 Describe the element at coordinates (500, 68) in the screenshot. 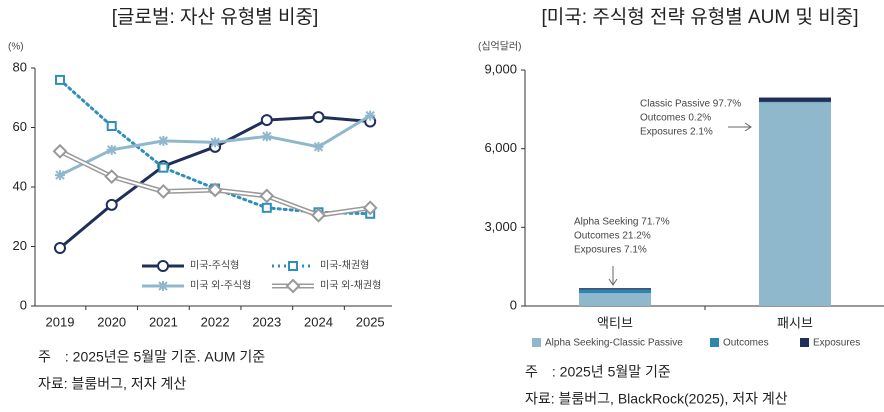

I see `y-tick-label: 9,000` at that location.